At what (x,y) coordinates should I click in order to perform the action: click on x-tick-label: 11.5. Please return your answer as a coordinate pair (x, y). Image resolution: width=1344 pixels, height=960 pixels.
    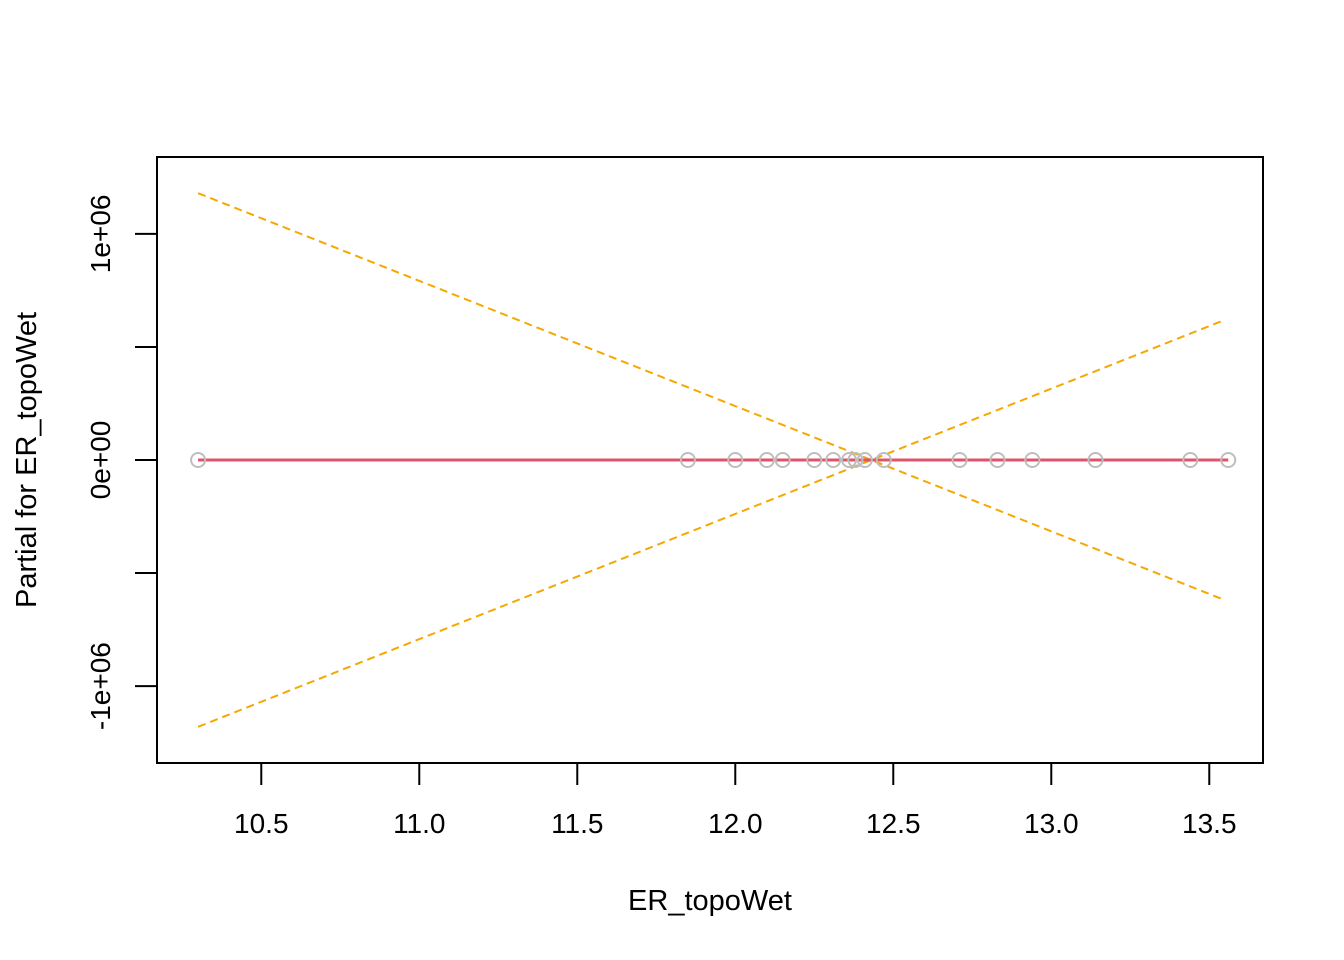
    Looking at the image, I should click on (577, 823).